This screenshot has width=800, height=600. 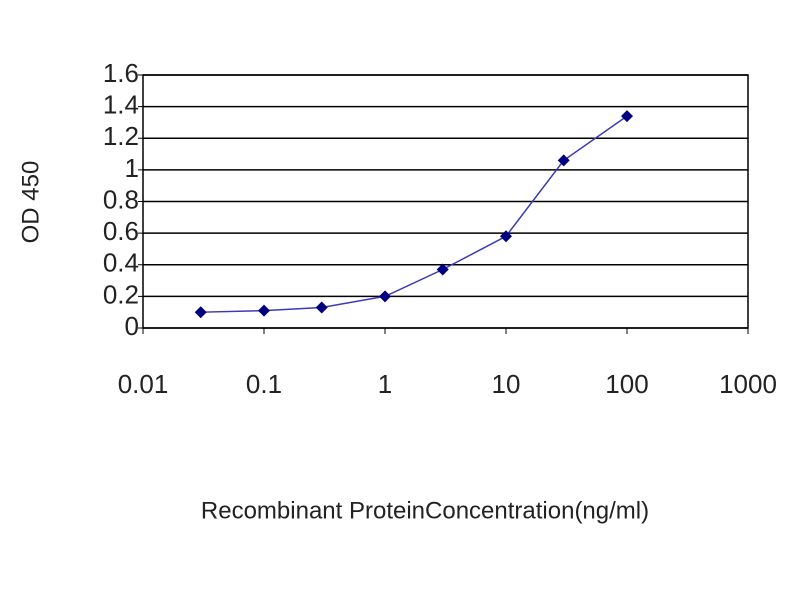 What do you see at coordinates (121, 73) in the screenshot?
I see `y-tick-label: 1.6` at bounding box center [121, 73].